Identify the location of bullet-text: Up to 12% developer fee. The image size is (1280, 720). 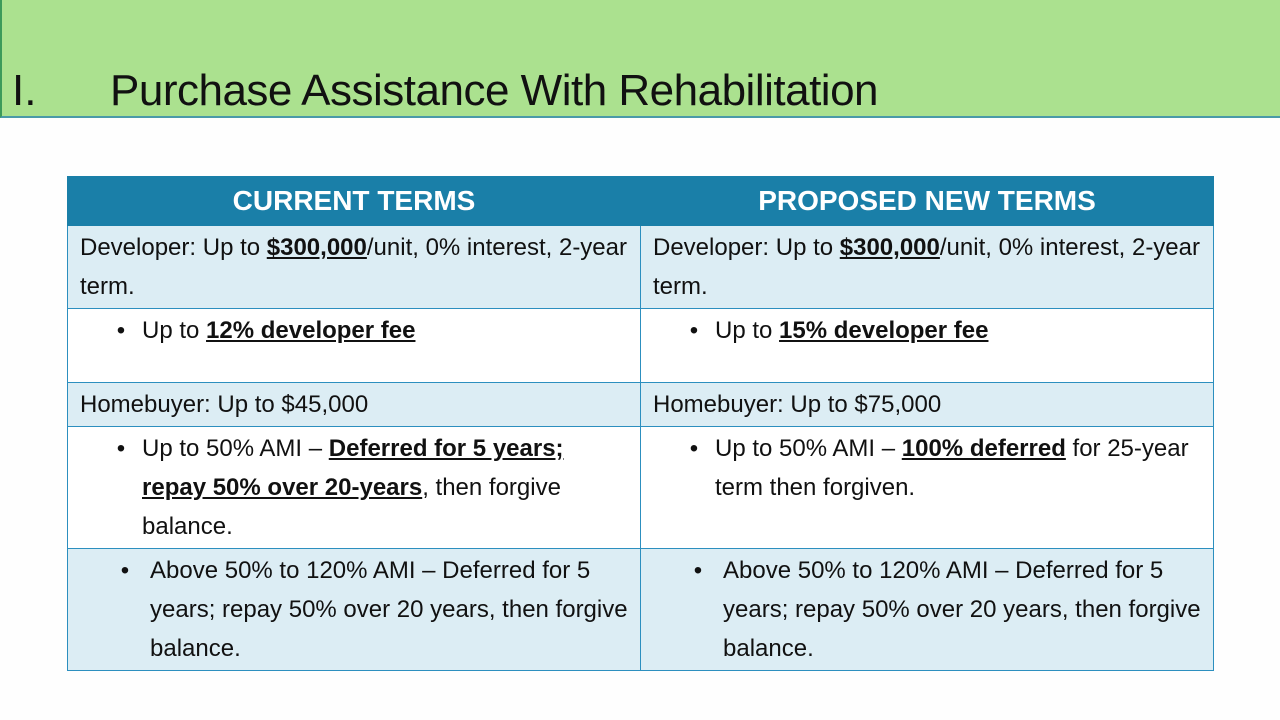
(278, 330).